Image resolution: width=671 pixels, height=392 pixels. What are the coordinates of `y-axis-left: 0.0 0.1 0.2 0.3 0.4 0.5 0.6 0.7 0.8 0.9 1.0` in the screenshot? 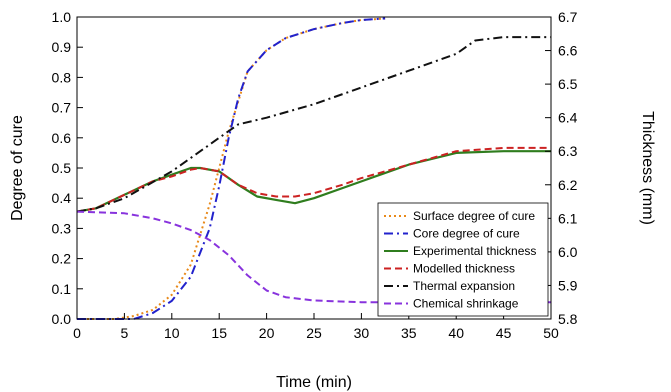 It's located at (67, 168).